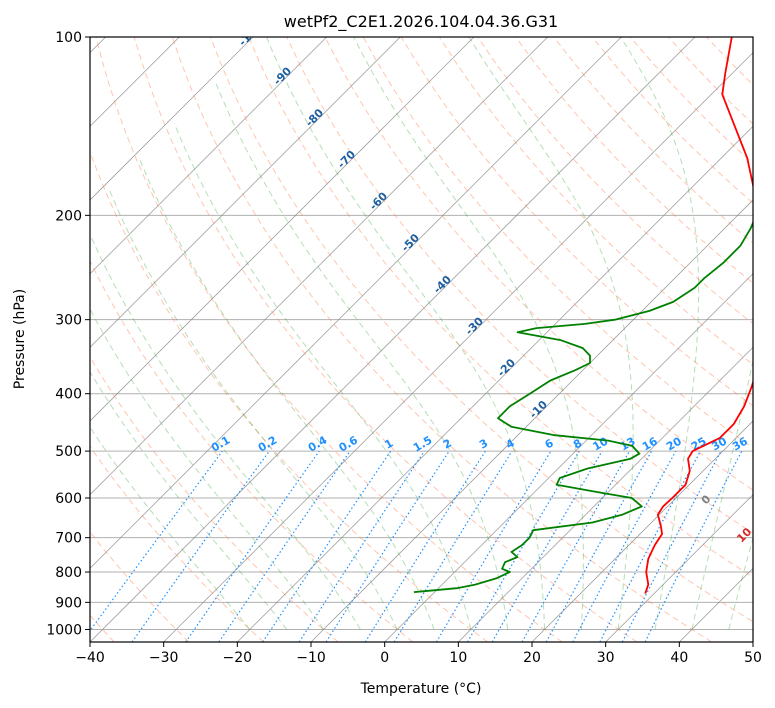 The height and width of the screenshot is (708, 775). I want to click on x-tick-label: 10, so click(458, 658).